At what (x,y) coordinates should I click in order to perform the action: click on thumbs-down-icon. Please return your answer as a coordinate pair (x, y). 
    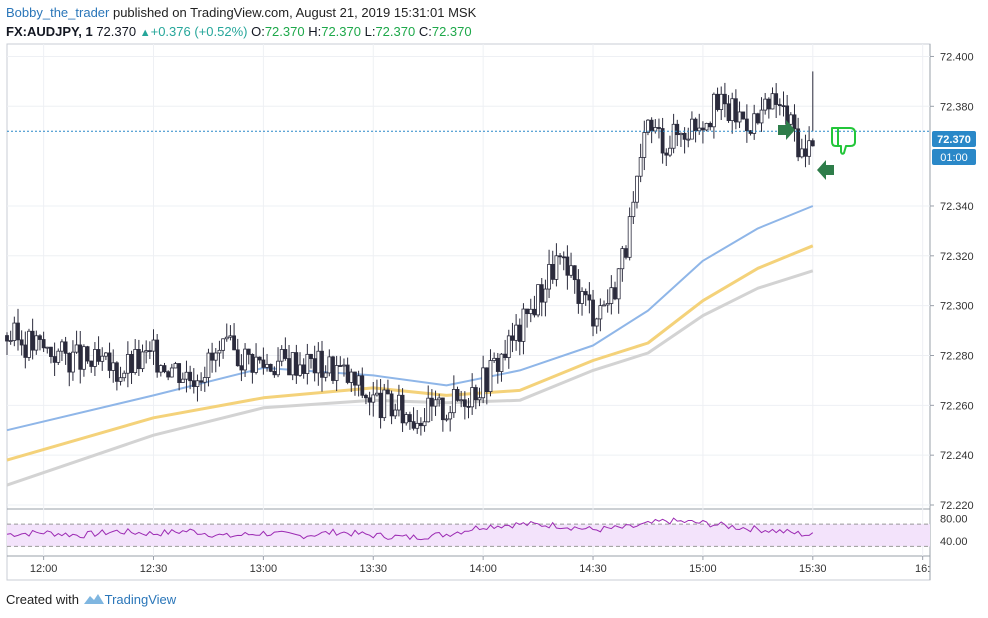
    Looking at the image, I should click on (843, 141).